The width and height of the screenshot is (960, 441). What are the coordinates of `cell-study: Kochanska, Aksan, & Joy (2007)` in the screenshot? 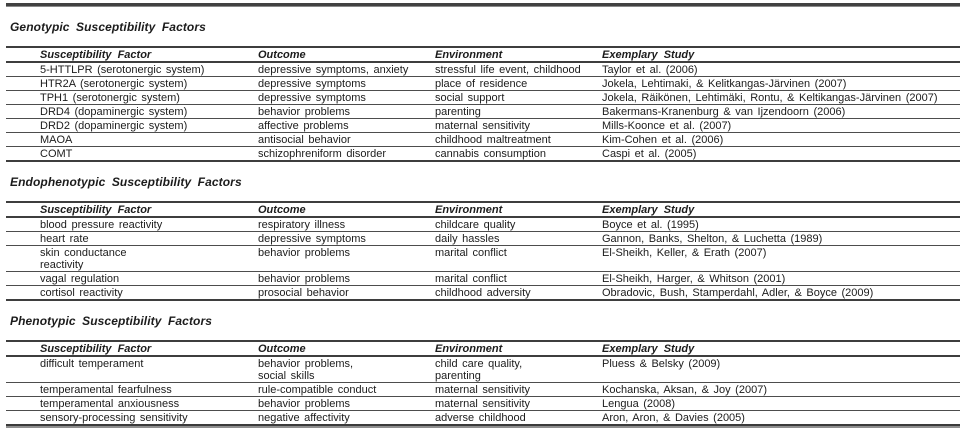 It's located at (684, 390).